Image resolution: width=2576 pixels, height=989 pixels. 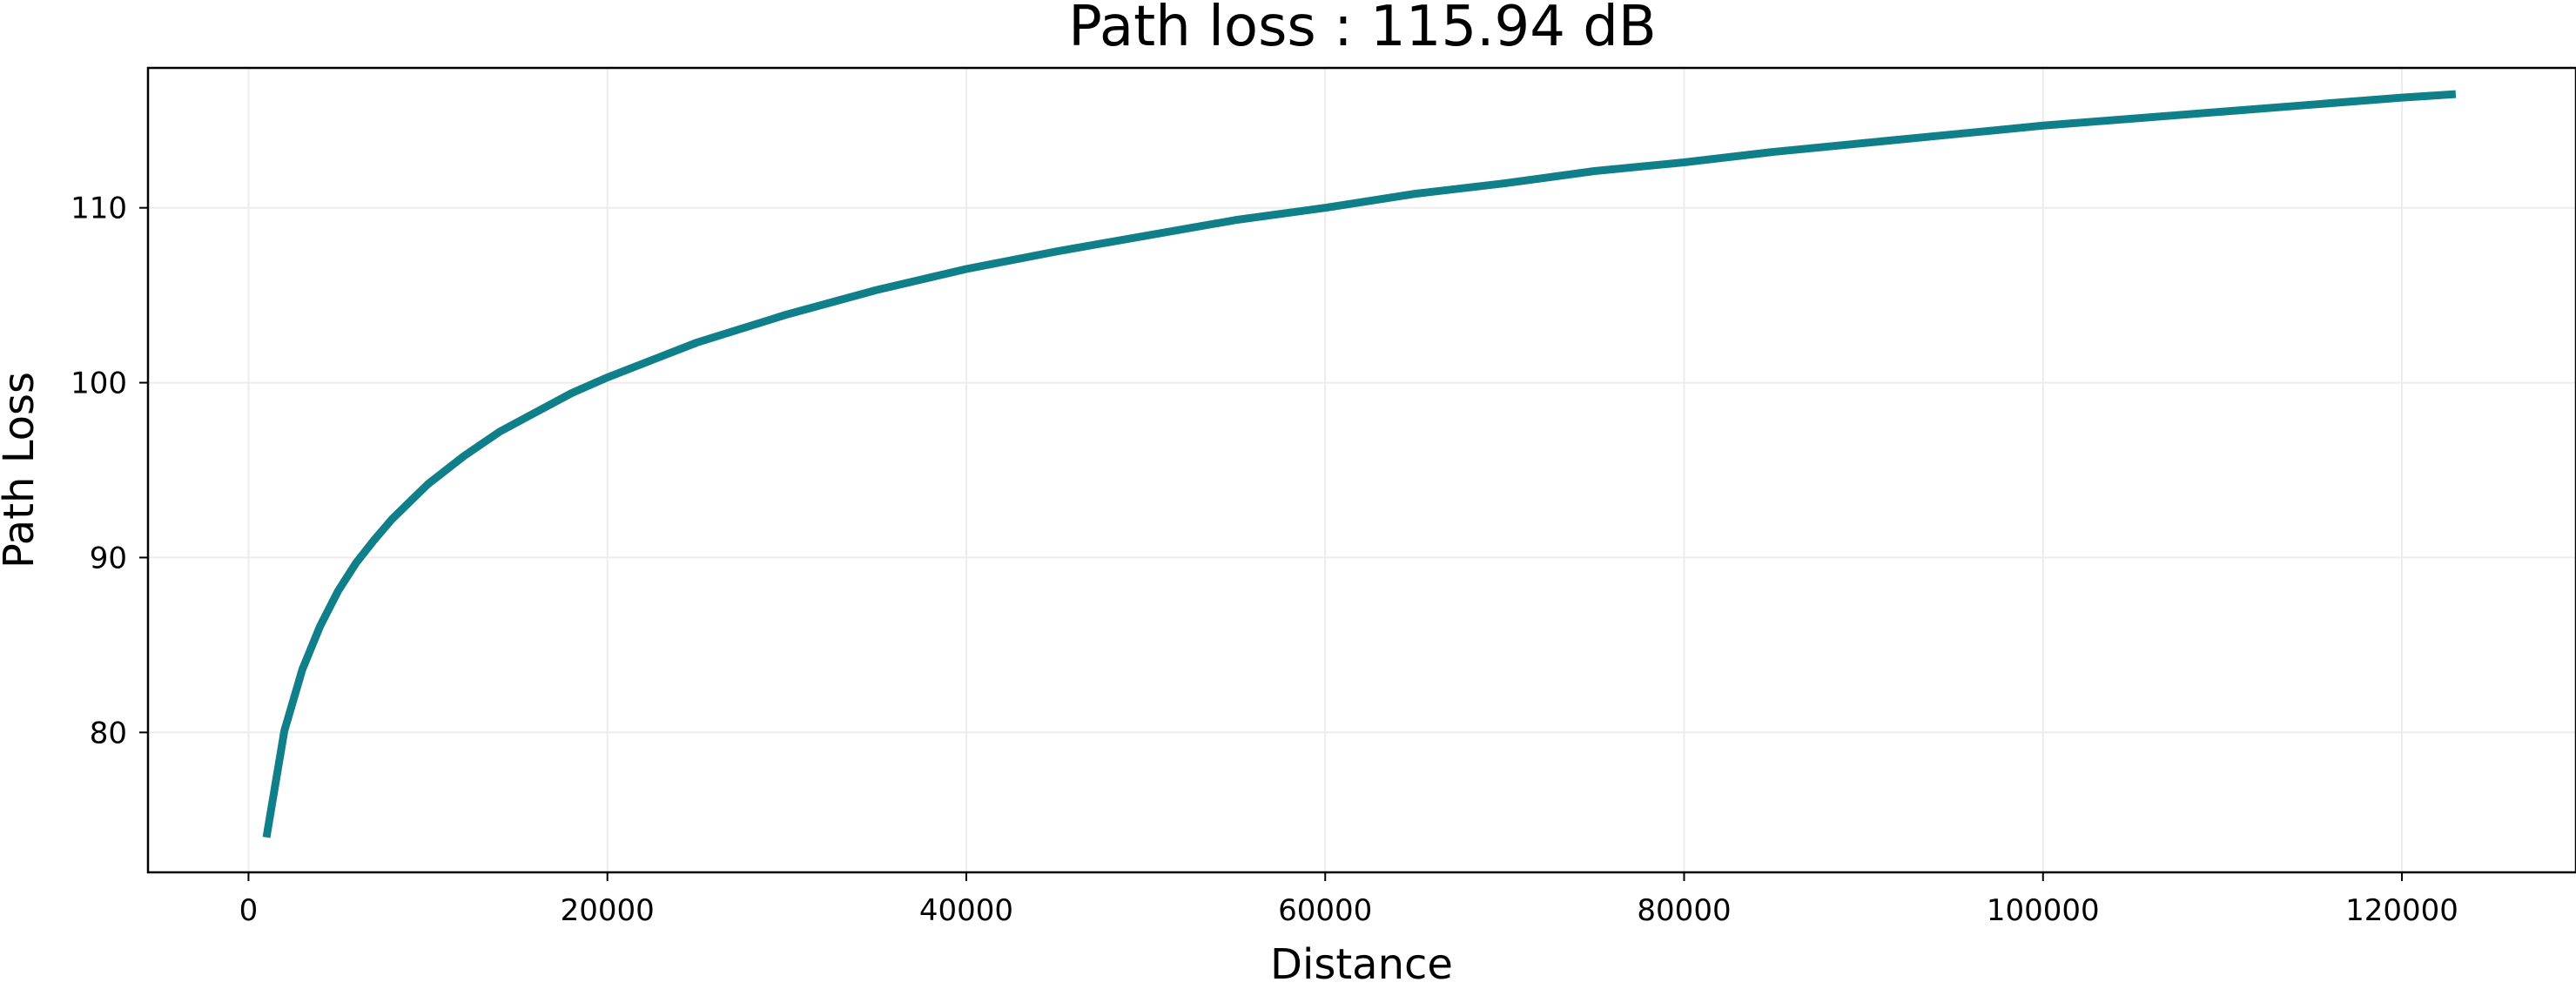 What do you see at coordinates (2043, 910) in the screenshot?
I see `x-tick-label: 100000` at bounding box center [2043, 910].